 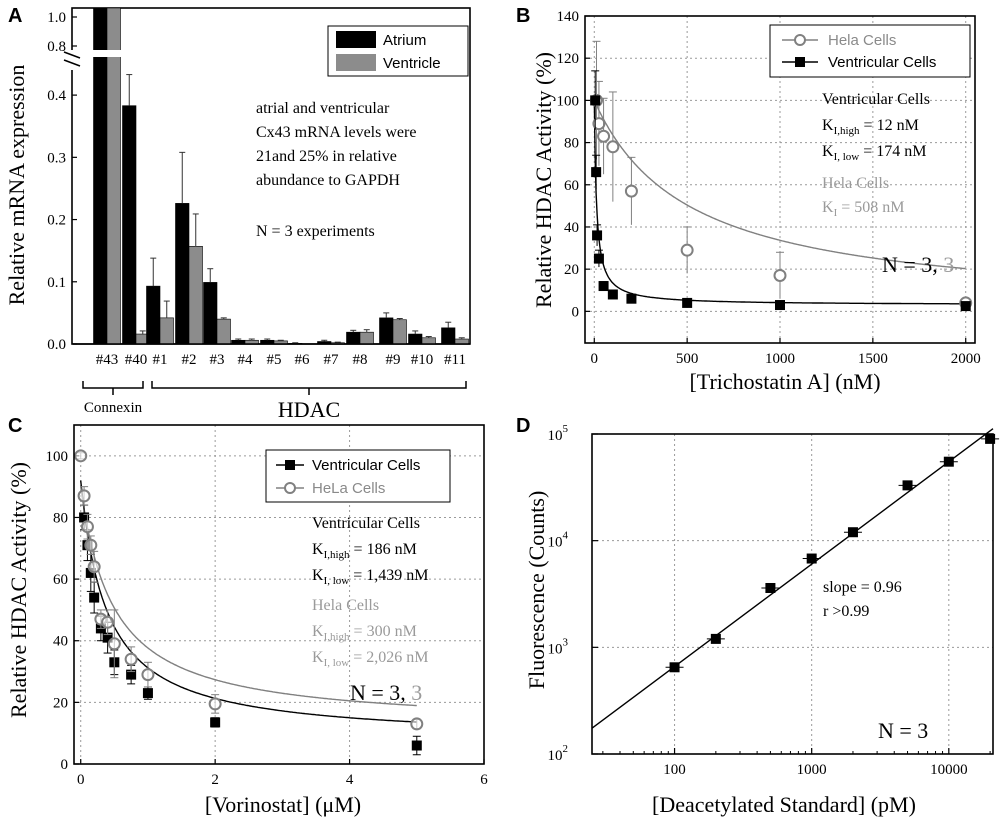 I want to click on x-tick-label: 10000, so click(x=949, y=770).